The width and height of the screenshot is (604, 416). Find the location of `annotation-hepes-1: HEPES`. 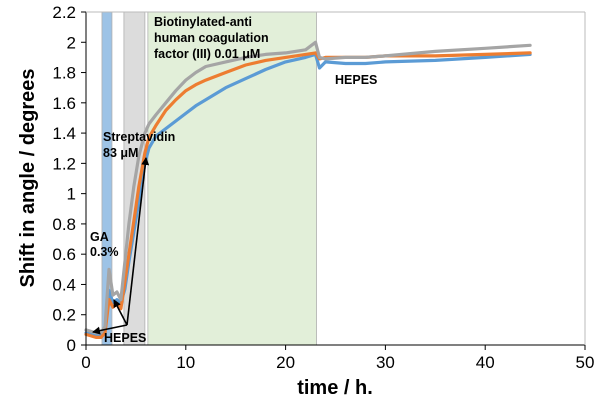

annotation-hepes-1: HEPES is located at coordinates (125, 338).